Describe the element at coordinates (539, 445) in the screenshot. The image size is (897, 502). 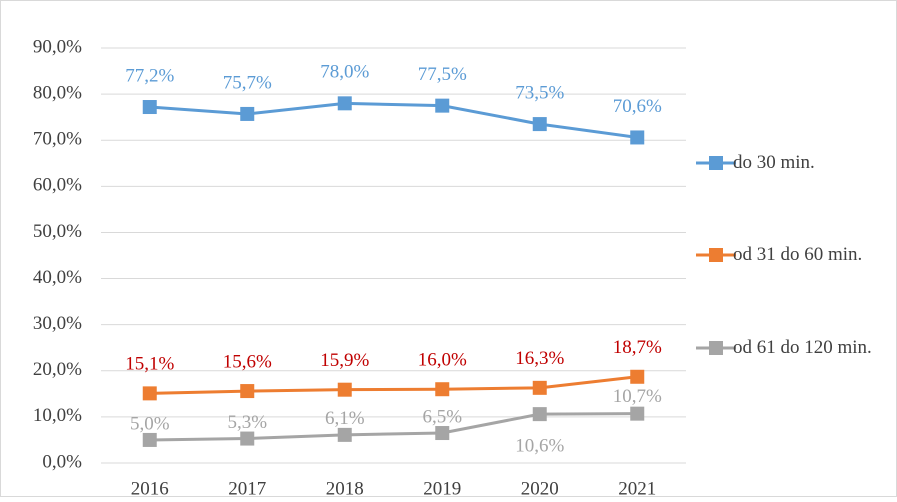
I see `data-label: 10,6%` at that location.